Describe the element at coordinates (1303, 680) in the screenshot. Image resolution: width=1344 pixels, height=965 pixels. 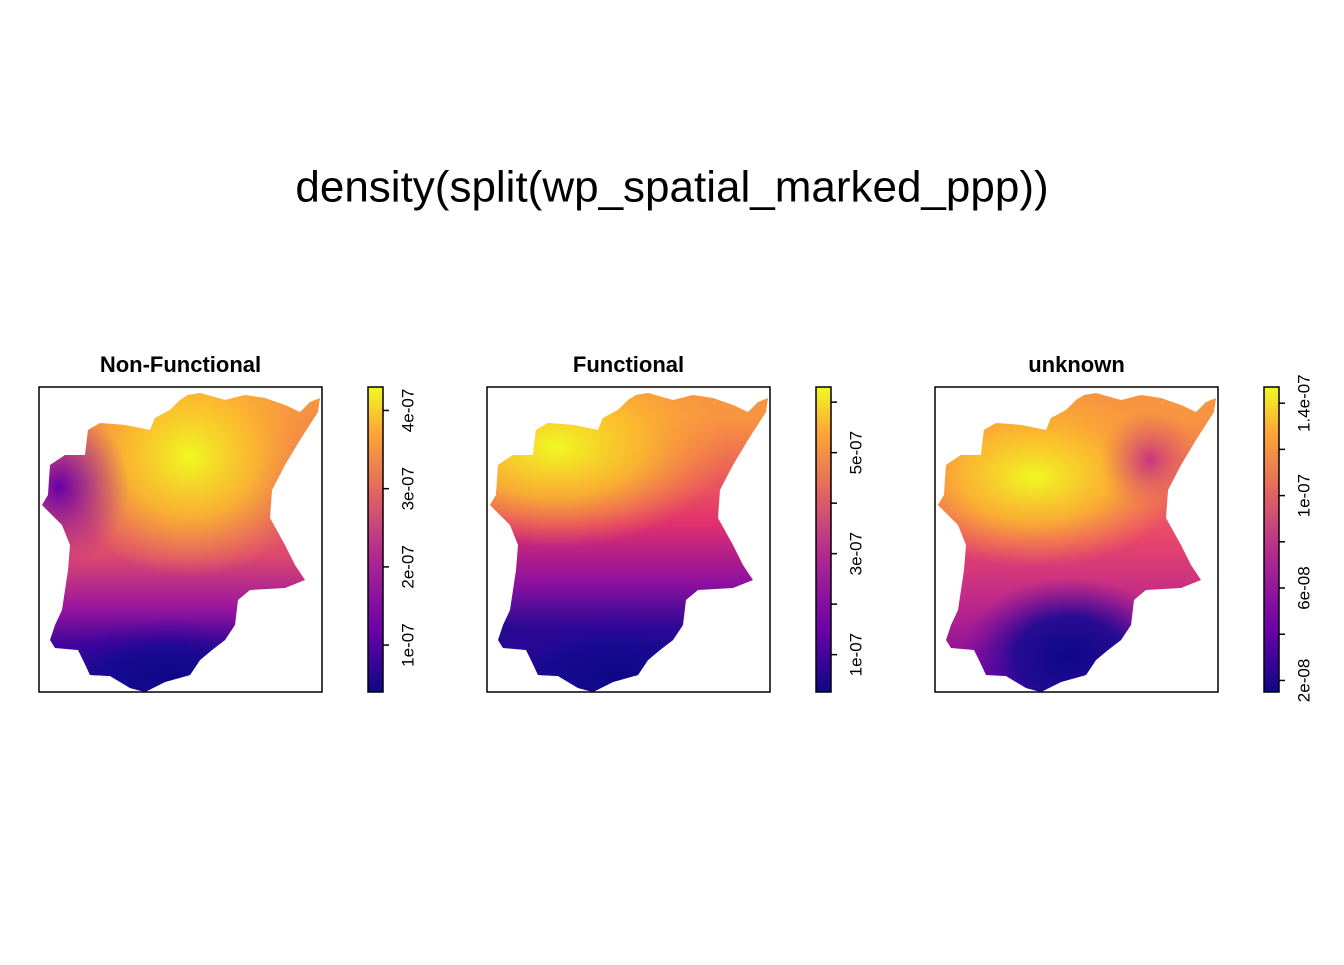
I see `colorbar-tick-label: 2e-08` at that location.